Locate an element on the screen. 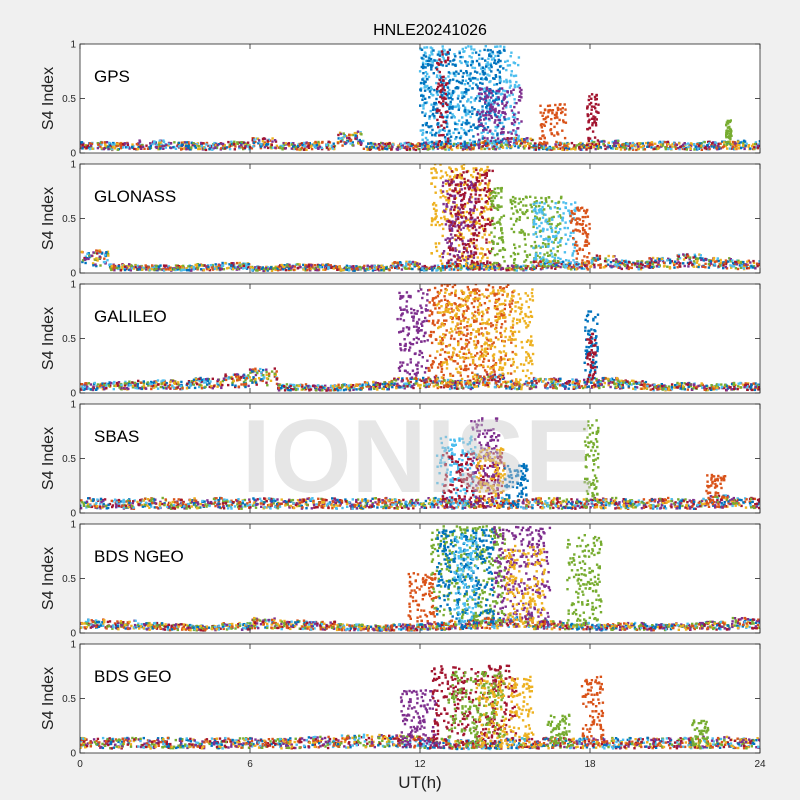 Image resolution: width=800 pixels, height=800 pixels. axes-background is located at coordinates (420, 218).